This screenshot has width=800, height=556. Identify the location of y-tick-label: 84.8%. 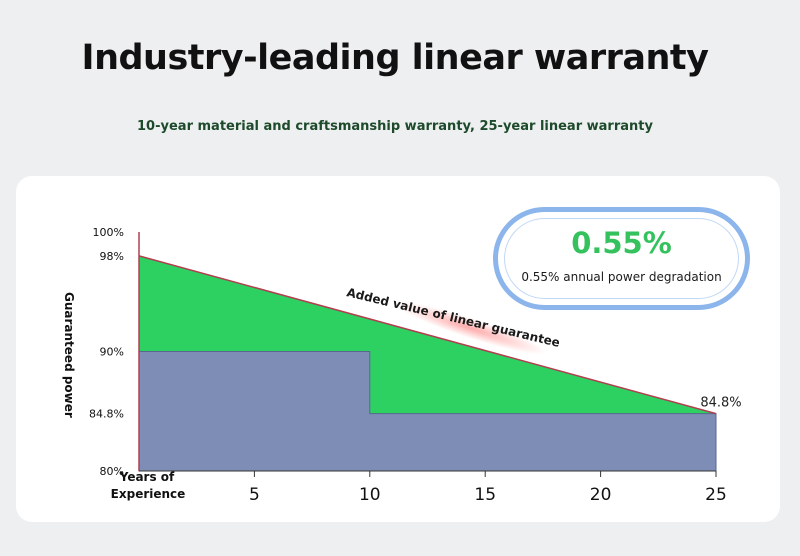
(106, 414).